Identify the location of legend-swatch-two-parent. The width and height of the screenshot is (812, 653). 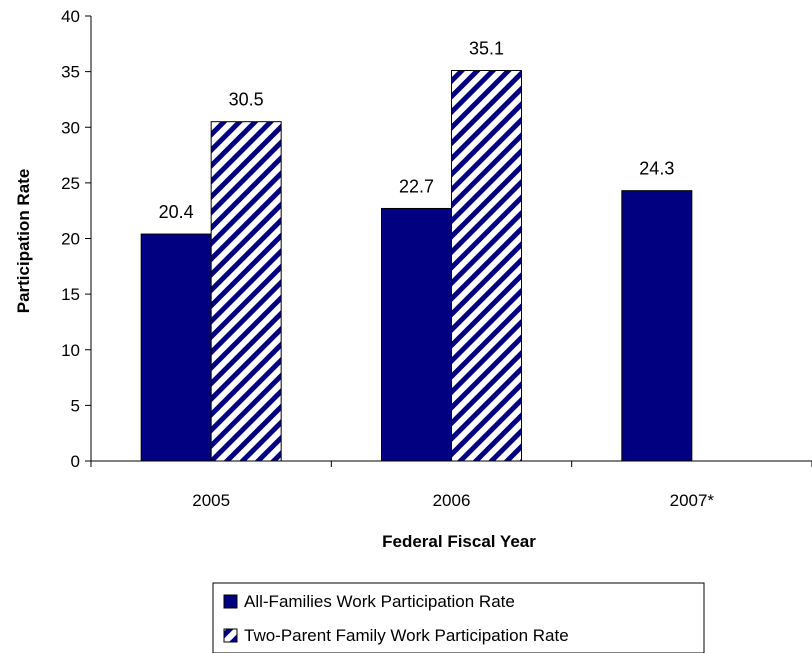
(230, 635).